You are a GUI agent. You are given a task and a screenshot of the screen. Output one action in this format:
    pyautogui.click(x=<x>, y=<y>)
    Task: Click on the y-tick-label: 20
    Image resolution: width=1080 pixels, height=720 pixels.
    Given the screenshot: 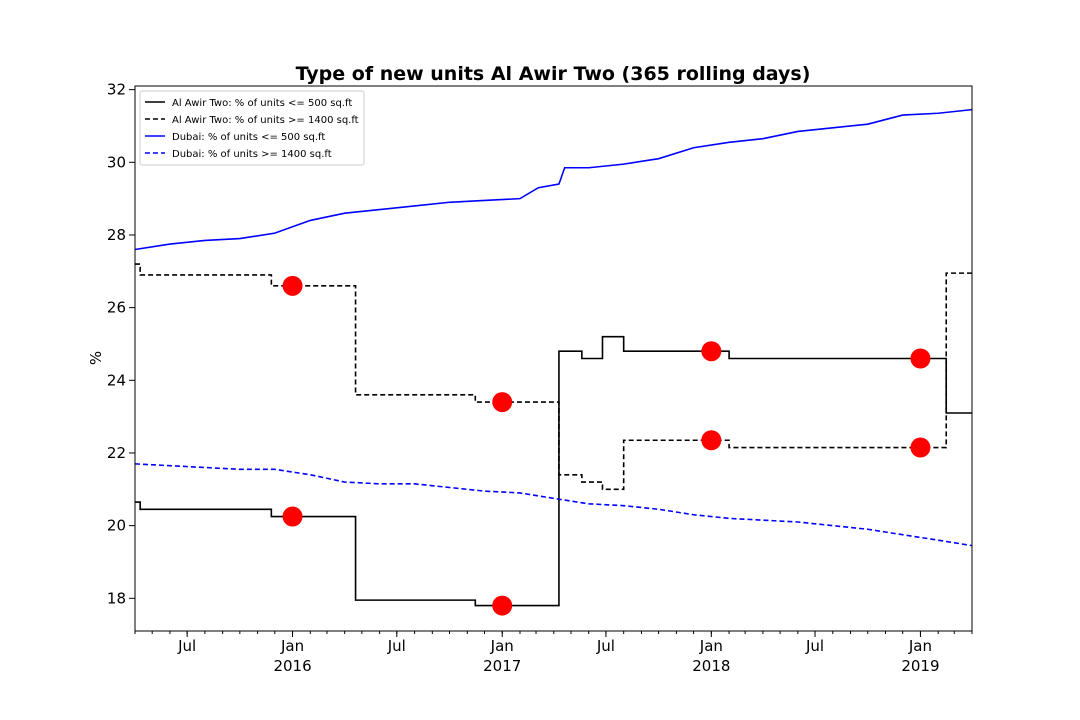 What is the action you would take?
    pyautogui.click(x=116, y=526)
    